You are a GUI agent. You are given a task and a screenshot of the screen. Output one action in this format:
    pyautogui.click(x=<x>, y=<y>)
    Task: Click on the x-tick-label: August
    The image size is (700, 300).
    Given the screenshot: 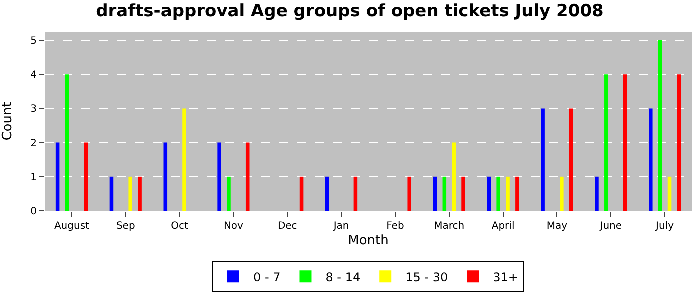 What is the action you would take?
    pyautogui.click(x=72, y=226)
    